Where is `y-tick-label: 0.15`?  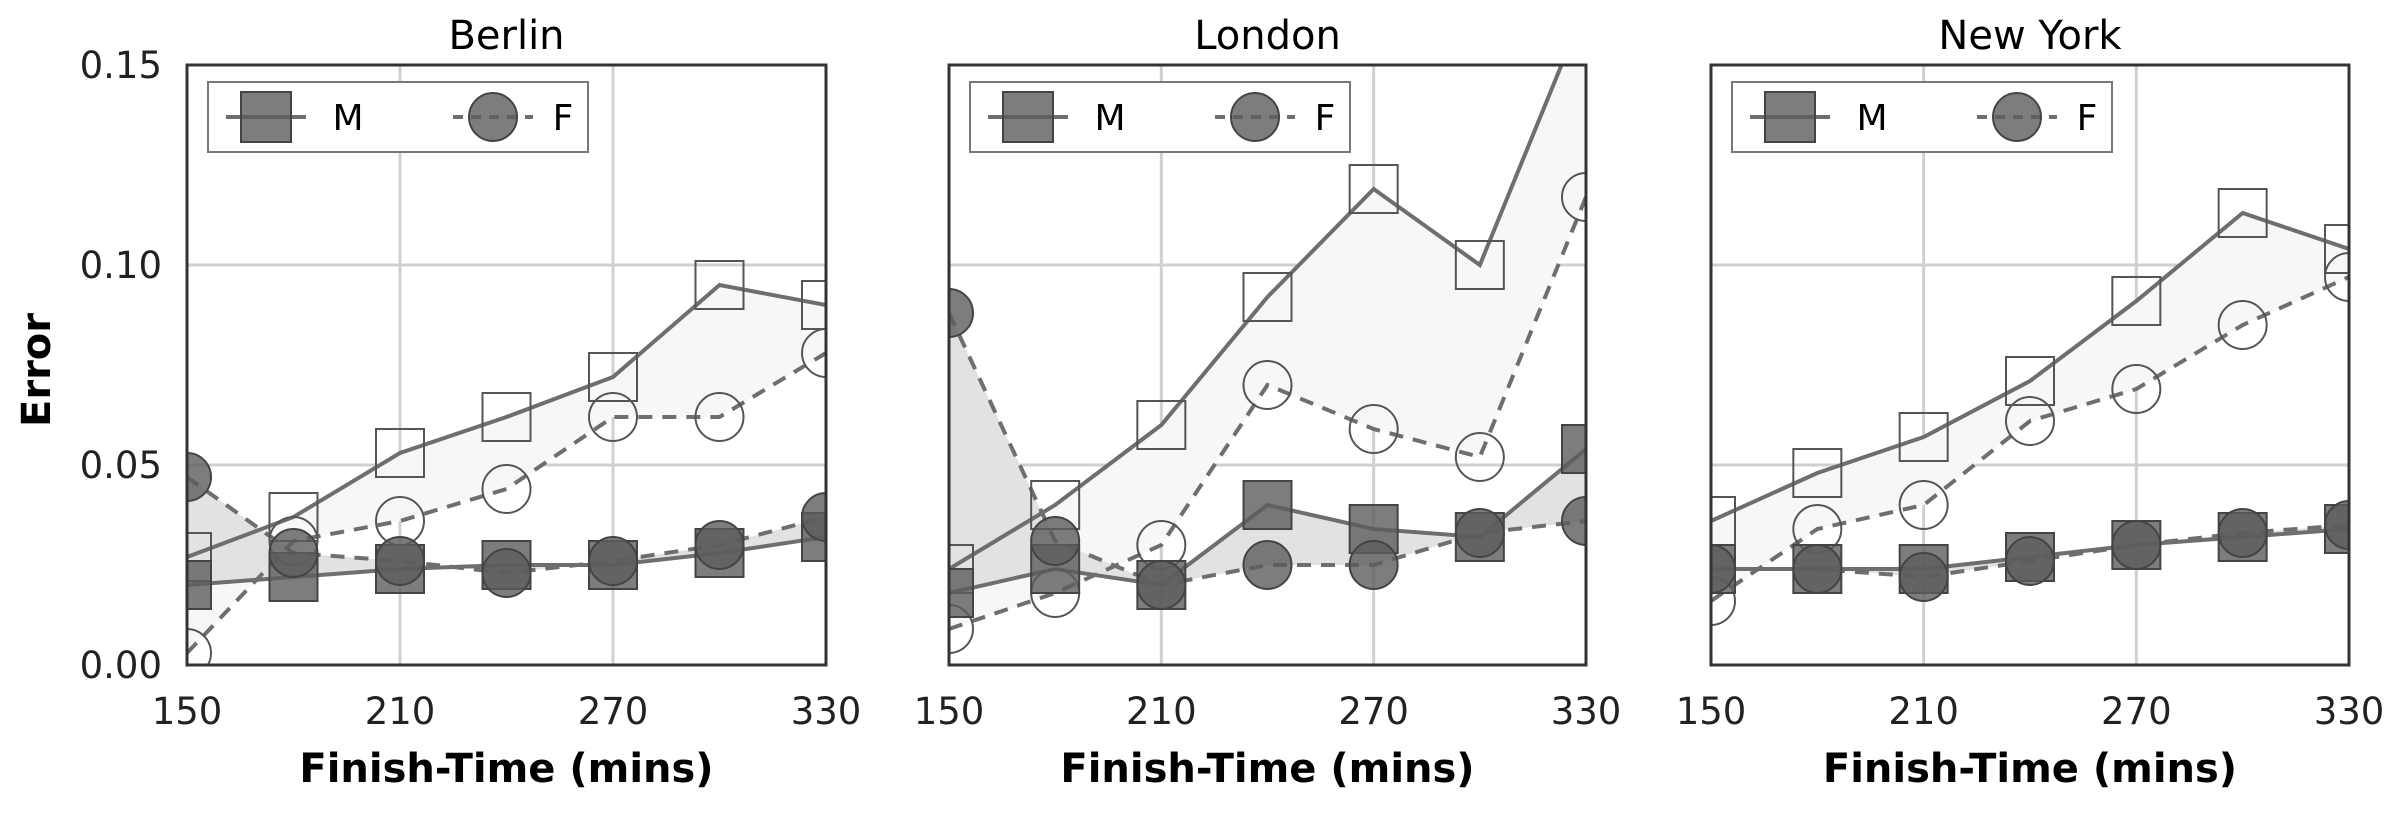
y-tick-label: 0.15 is located at coordinates (121, 65).